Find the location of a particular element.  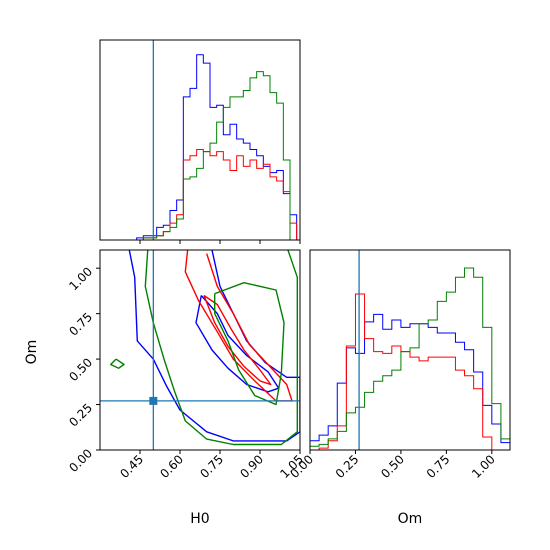

x-tick-label: 1.00 is located at coordinates (483, 466).